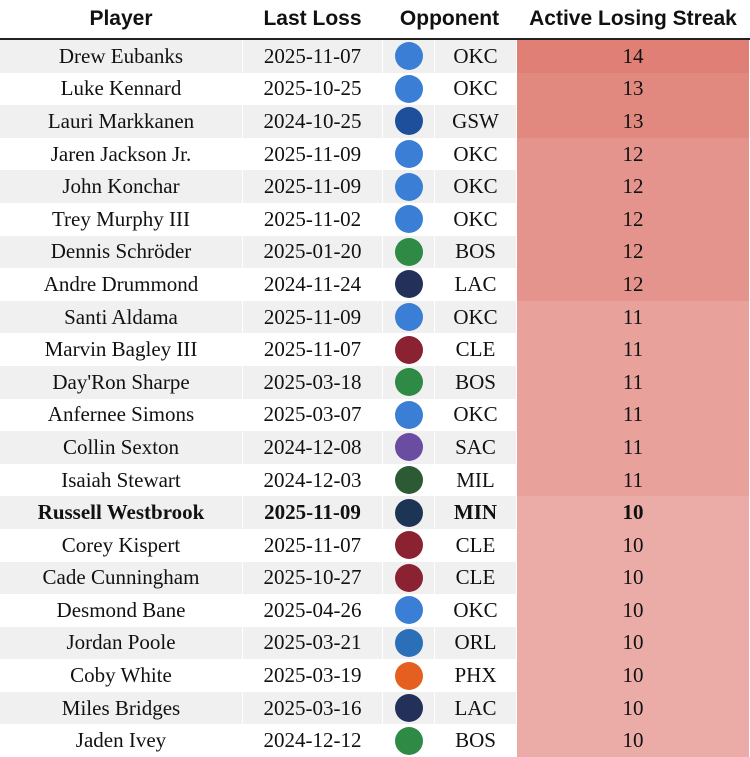 This screenshot has height=757, width=750. I want to click on date-cell: 2025-01-20, so click(313, 252).